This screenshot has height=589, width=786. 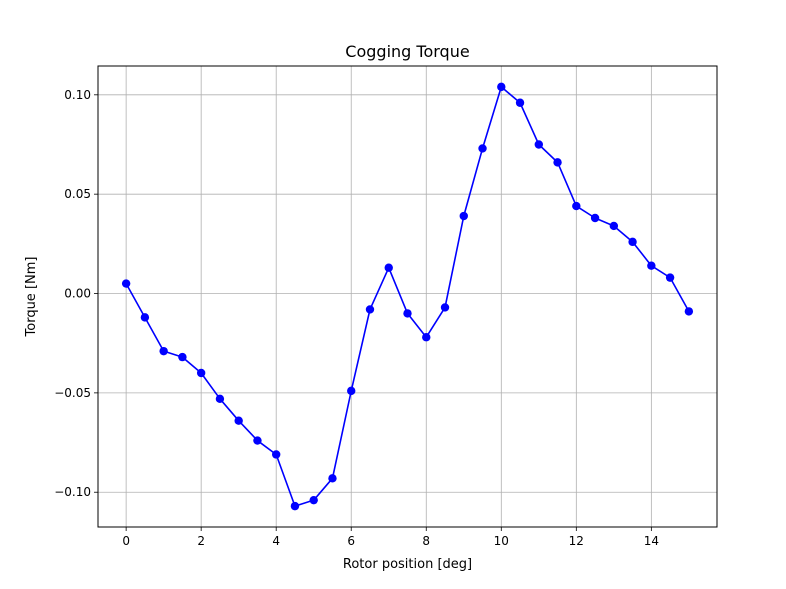 I want to click on y-tick-label: −0.10, so click(x=72, y=492).